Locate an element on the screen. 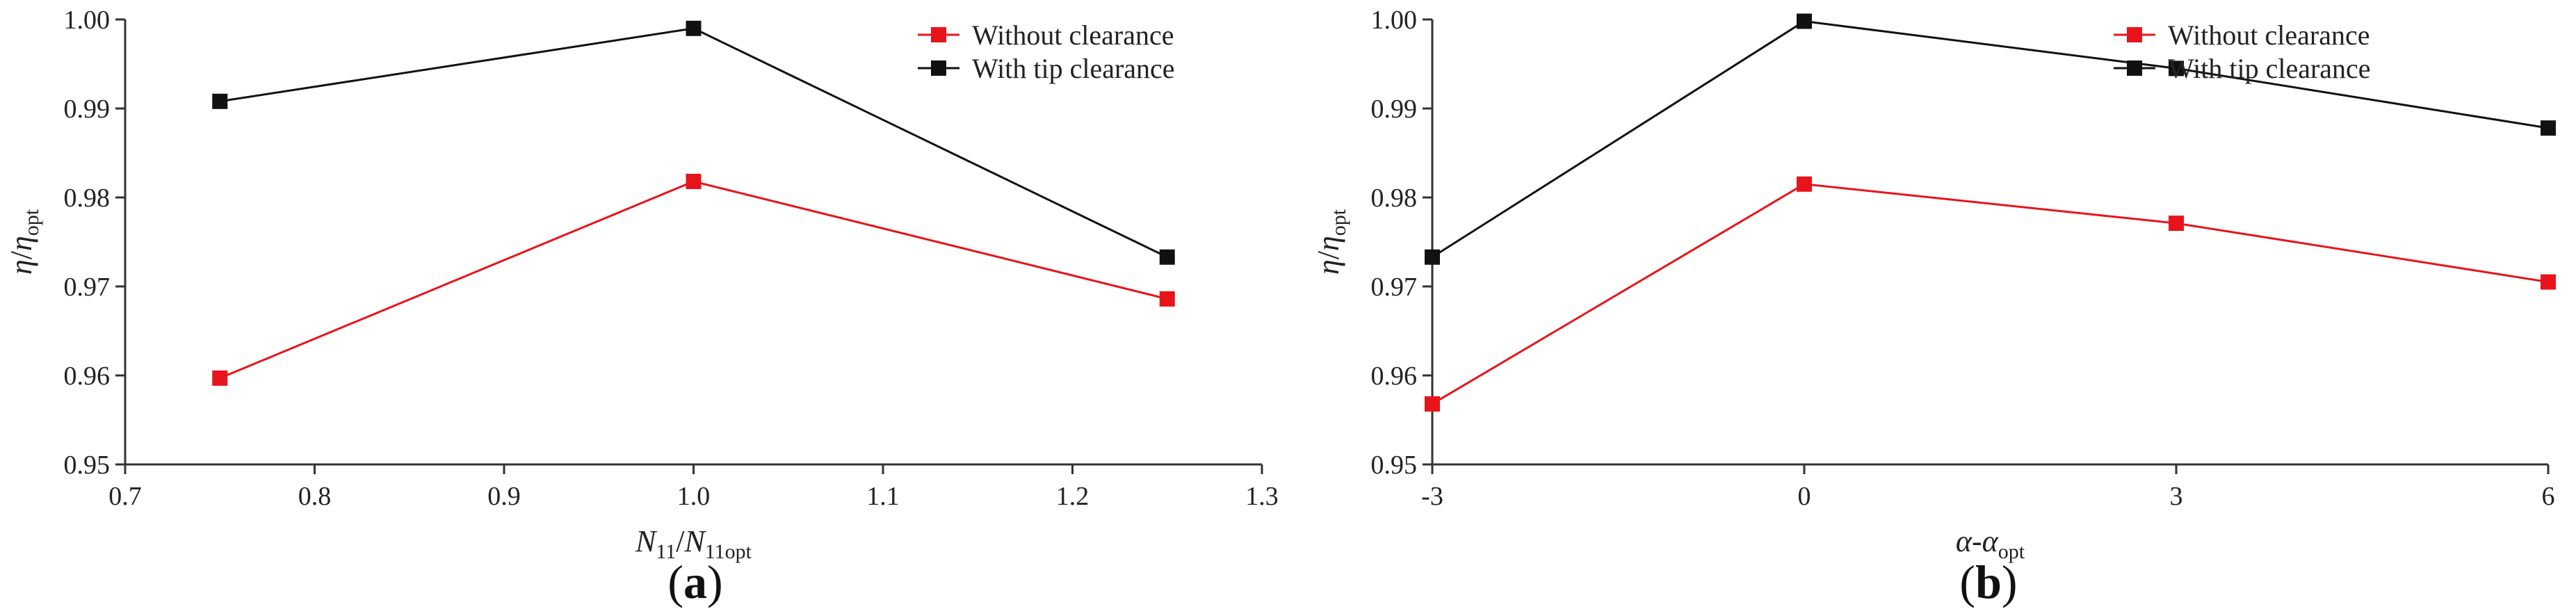 This screenshot has height=616, width=2576. panel-label-letter: b is located at coordinates (1988, 582).